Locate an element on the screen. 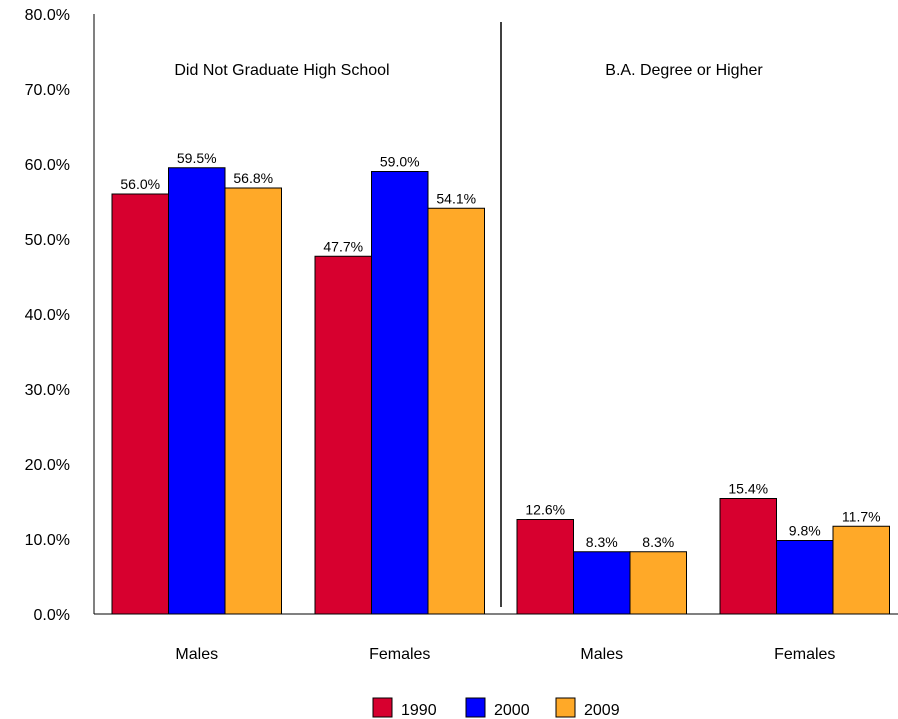 Image resolution: width=898 pixels, height=719 pixels. legend-label: 2000 is located at coordinates (512, 710).